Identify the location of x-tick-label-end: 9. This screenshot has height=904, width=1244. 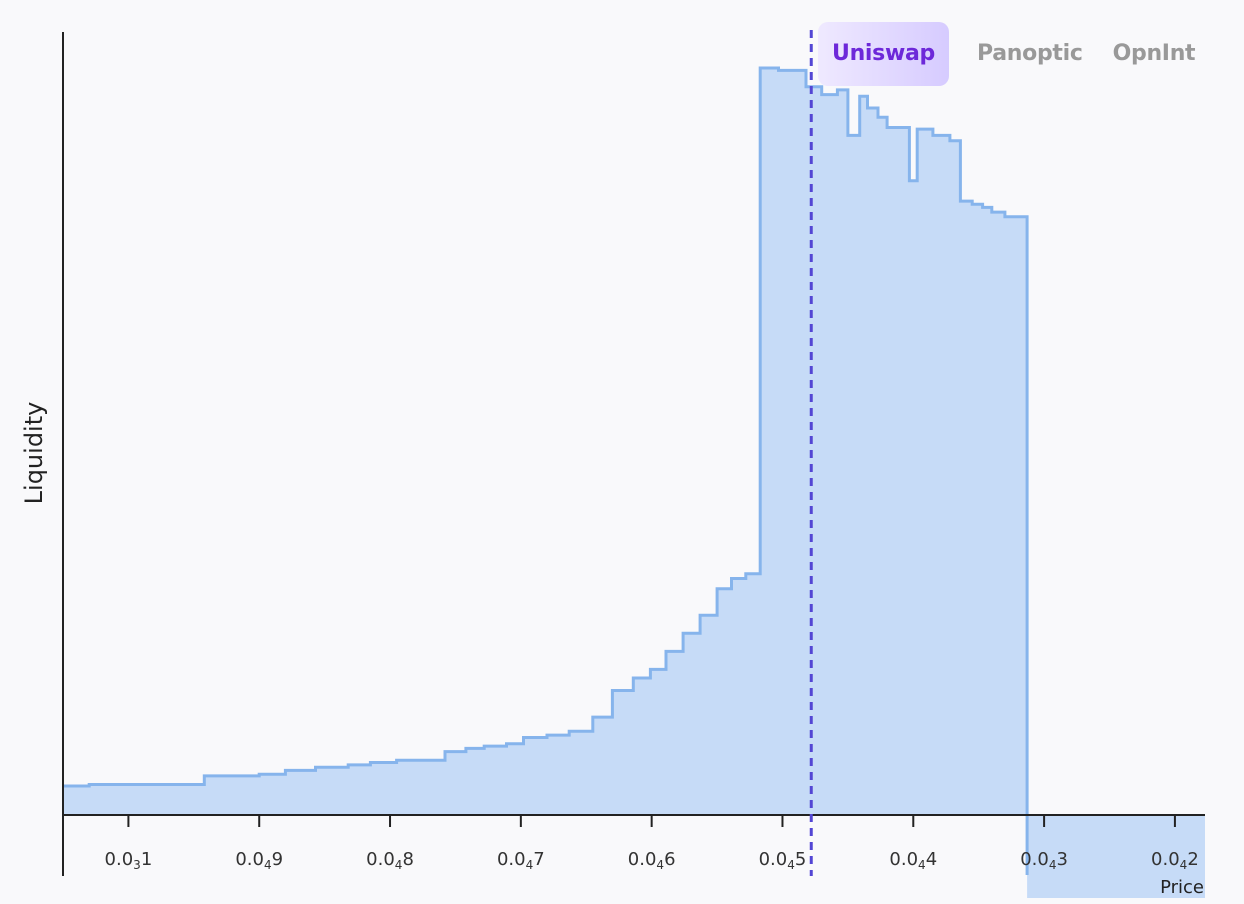
(277, 859).